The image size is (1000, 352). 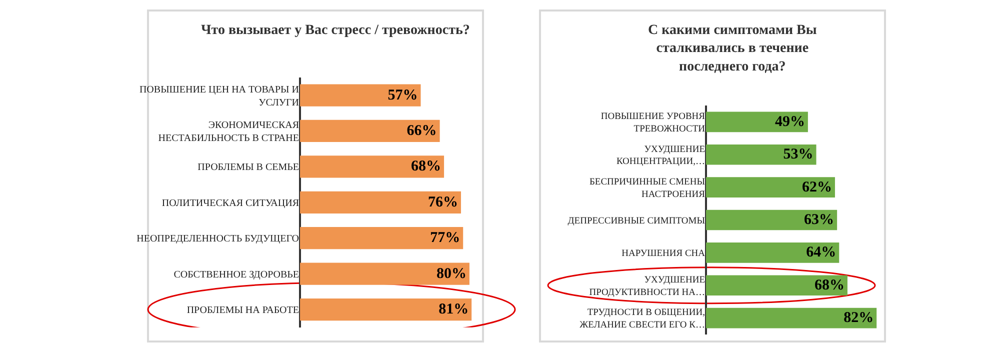 I want to click on data-label: 66%, so click(x=421, y=130).